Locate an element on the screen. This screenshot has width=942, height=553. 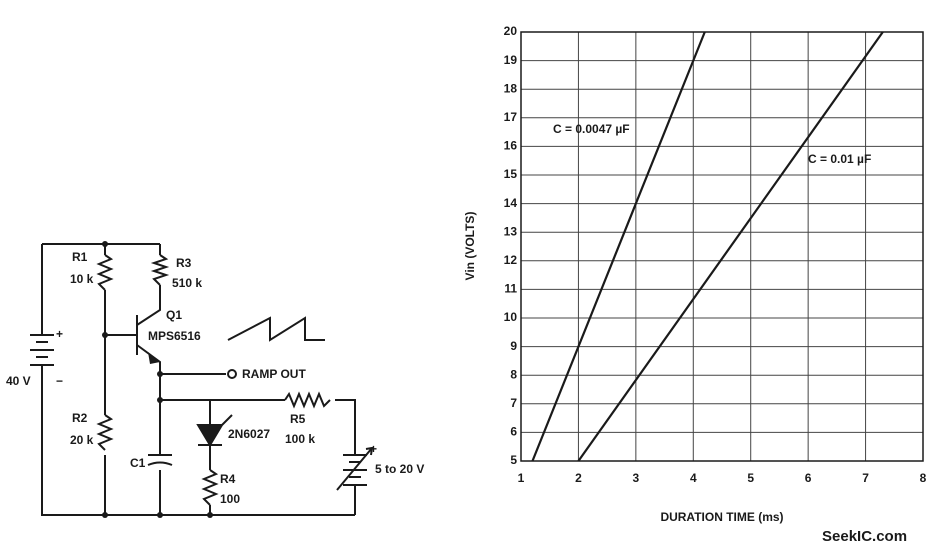
label: 20 k is located at coordinates (82, 440).